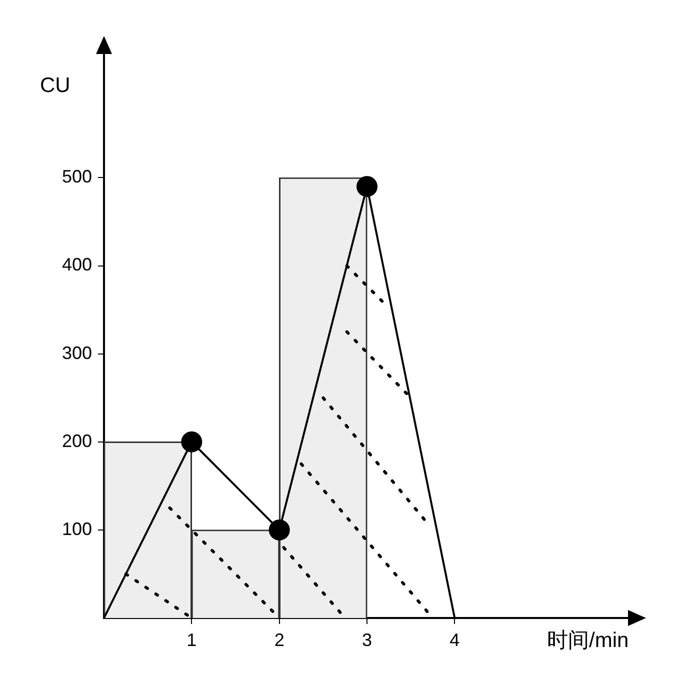  What do you see at coordinates (77, 264) in the screenshot?
I see `y-tick-label: 400` at bounding box center [77, 264].